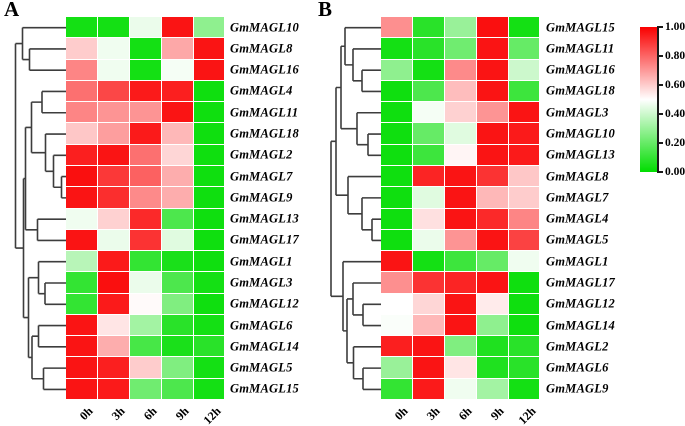  I want to click on dendrogram-path, so click(40, 208).